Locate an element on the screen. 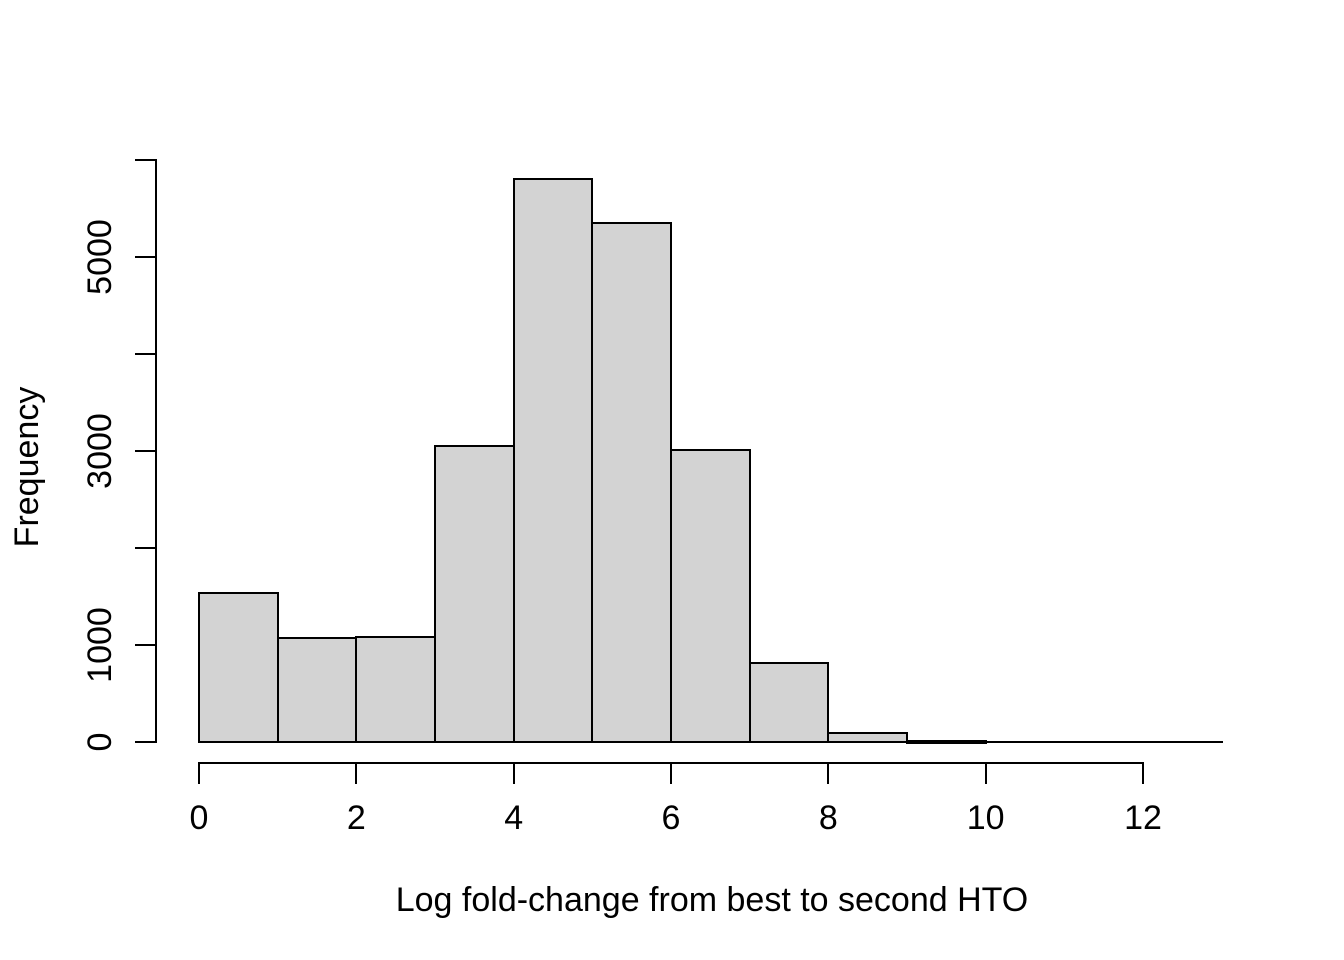  x-tick-label: 4 is located at coordinates (514, 818).